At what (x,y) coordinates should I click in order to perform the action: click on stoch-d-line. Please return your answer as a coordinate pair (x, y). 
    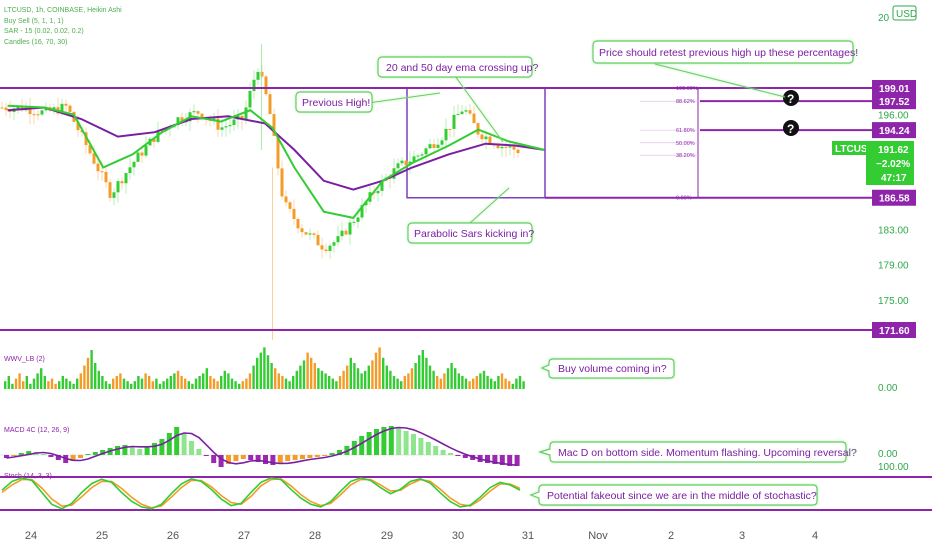
    Looking at the image, I should click on (261, 493).